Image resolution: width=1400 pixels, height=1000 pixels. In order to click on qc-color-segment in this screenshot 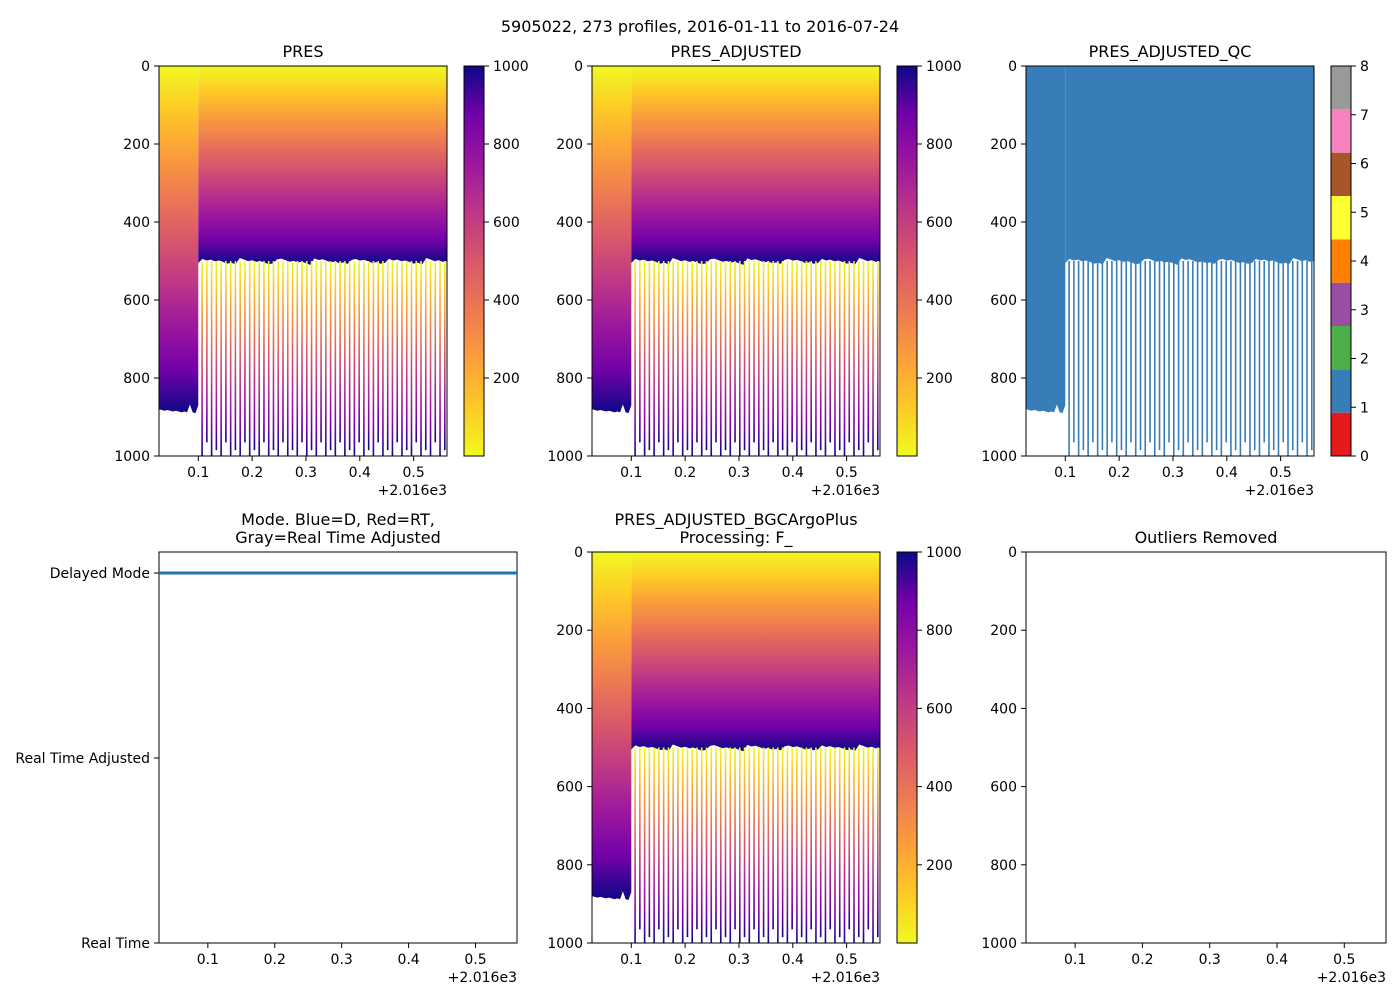, I will do `click(1341, 348)`.